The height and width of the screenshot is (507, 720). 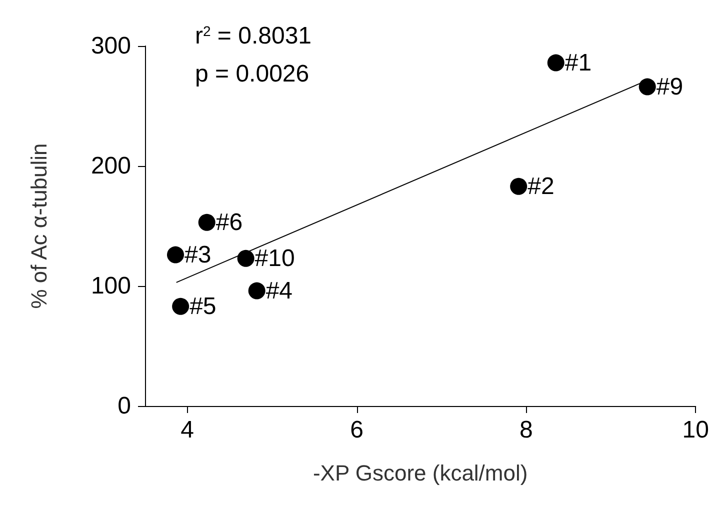 What do you see at coordinates (110, 46) in the screenshot?
I see `y-tick-label: 300` at bounding box center [110, 46].